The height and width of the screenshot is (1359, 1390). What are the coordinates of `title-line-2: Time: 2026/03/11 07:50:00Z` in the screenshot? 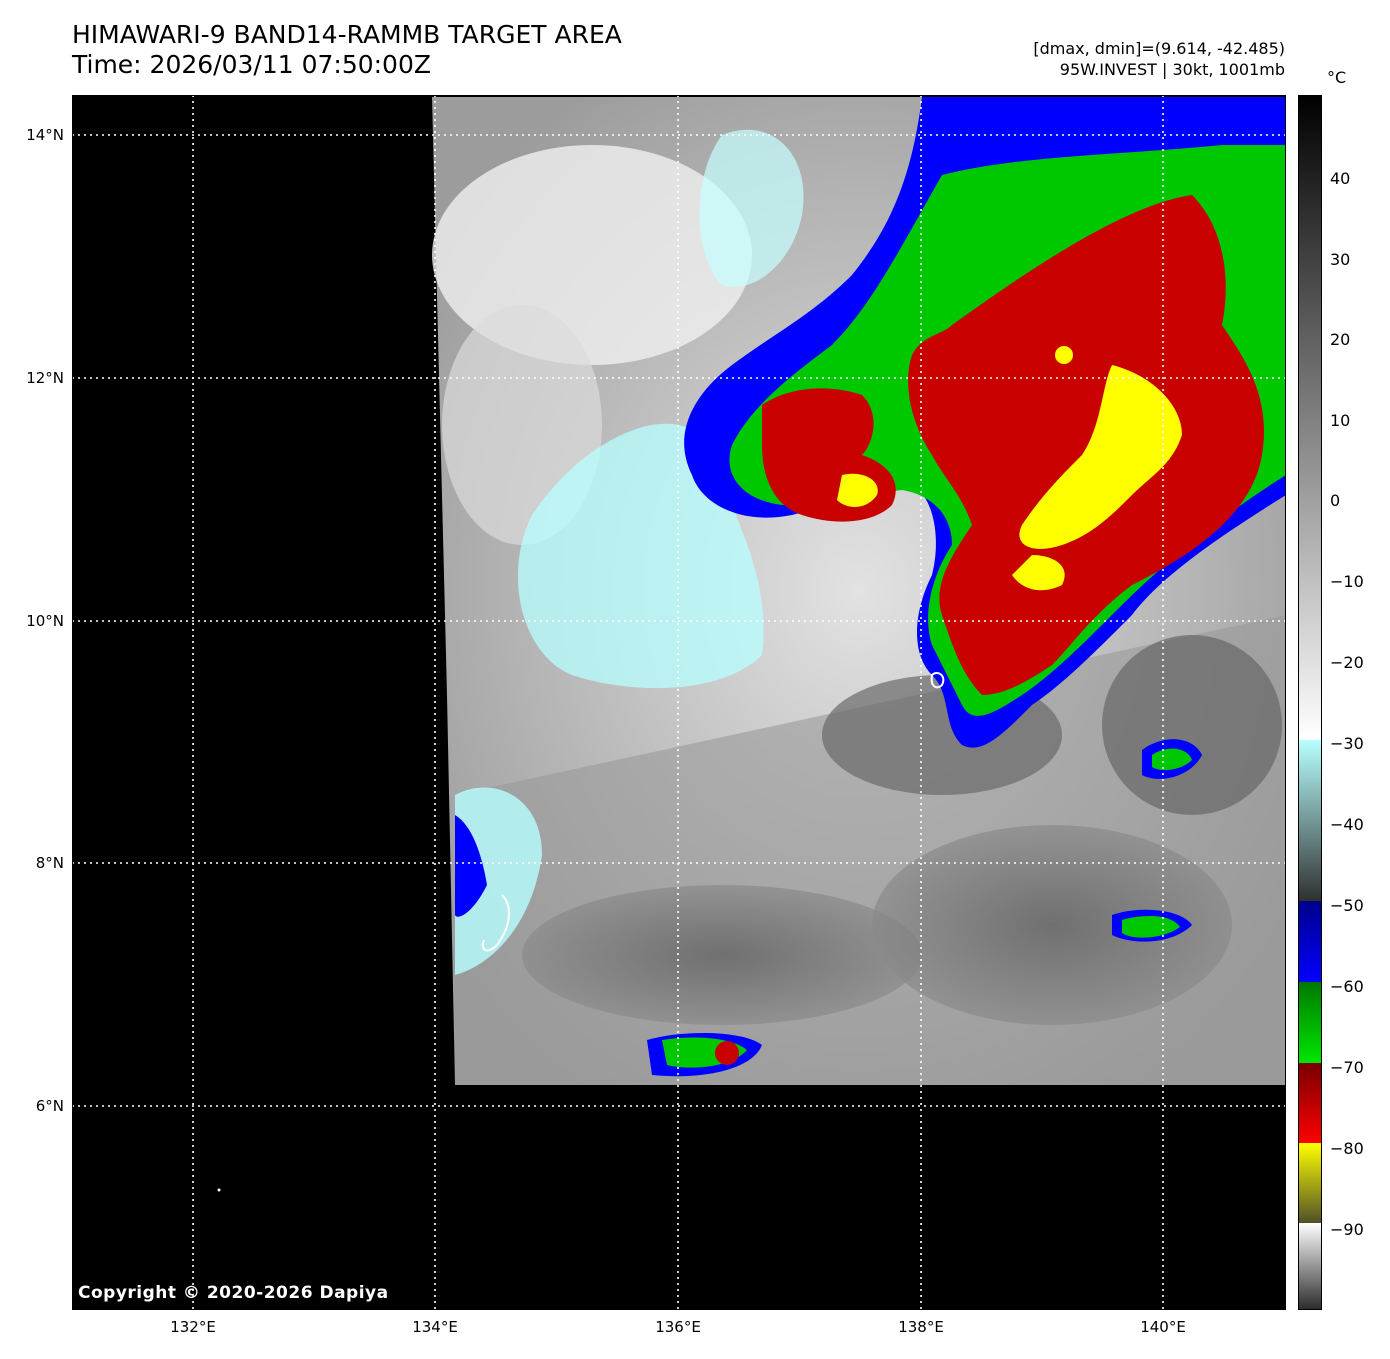 It's located at (251, 64).